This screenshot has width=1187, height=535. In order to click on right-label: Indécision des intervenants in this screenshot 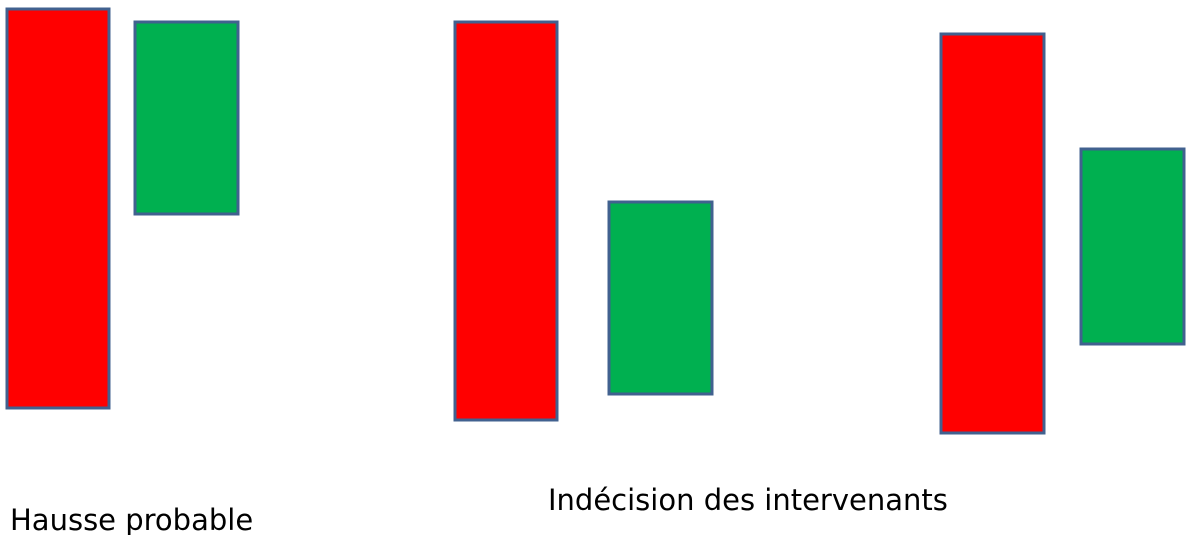, I will do `click(748, 500)`.